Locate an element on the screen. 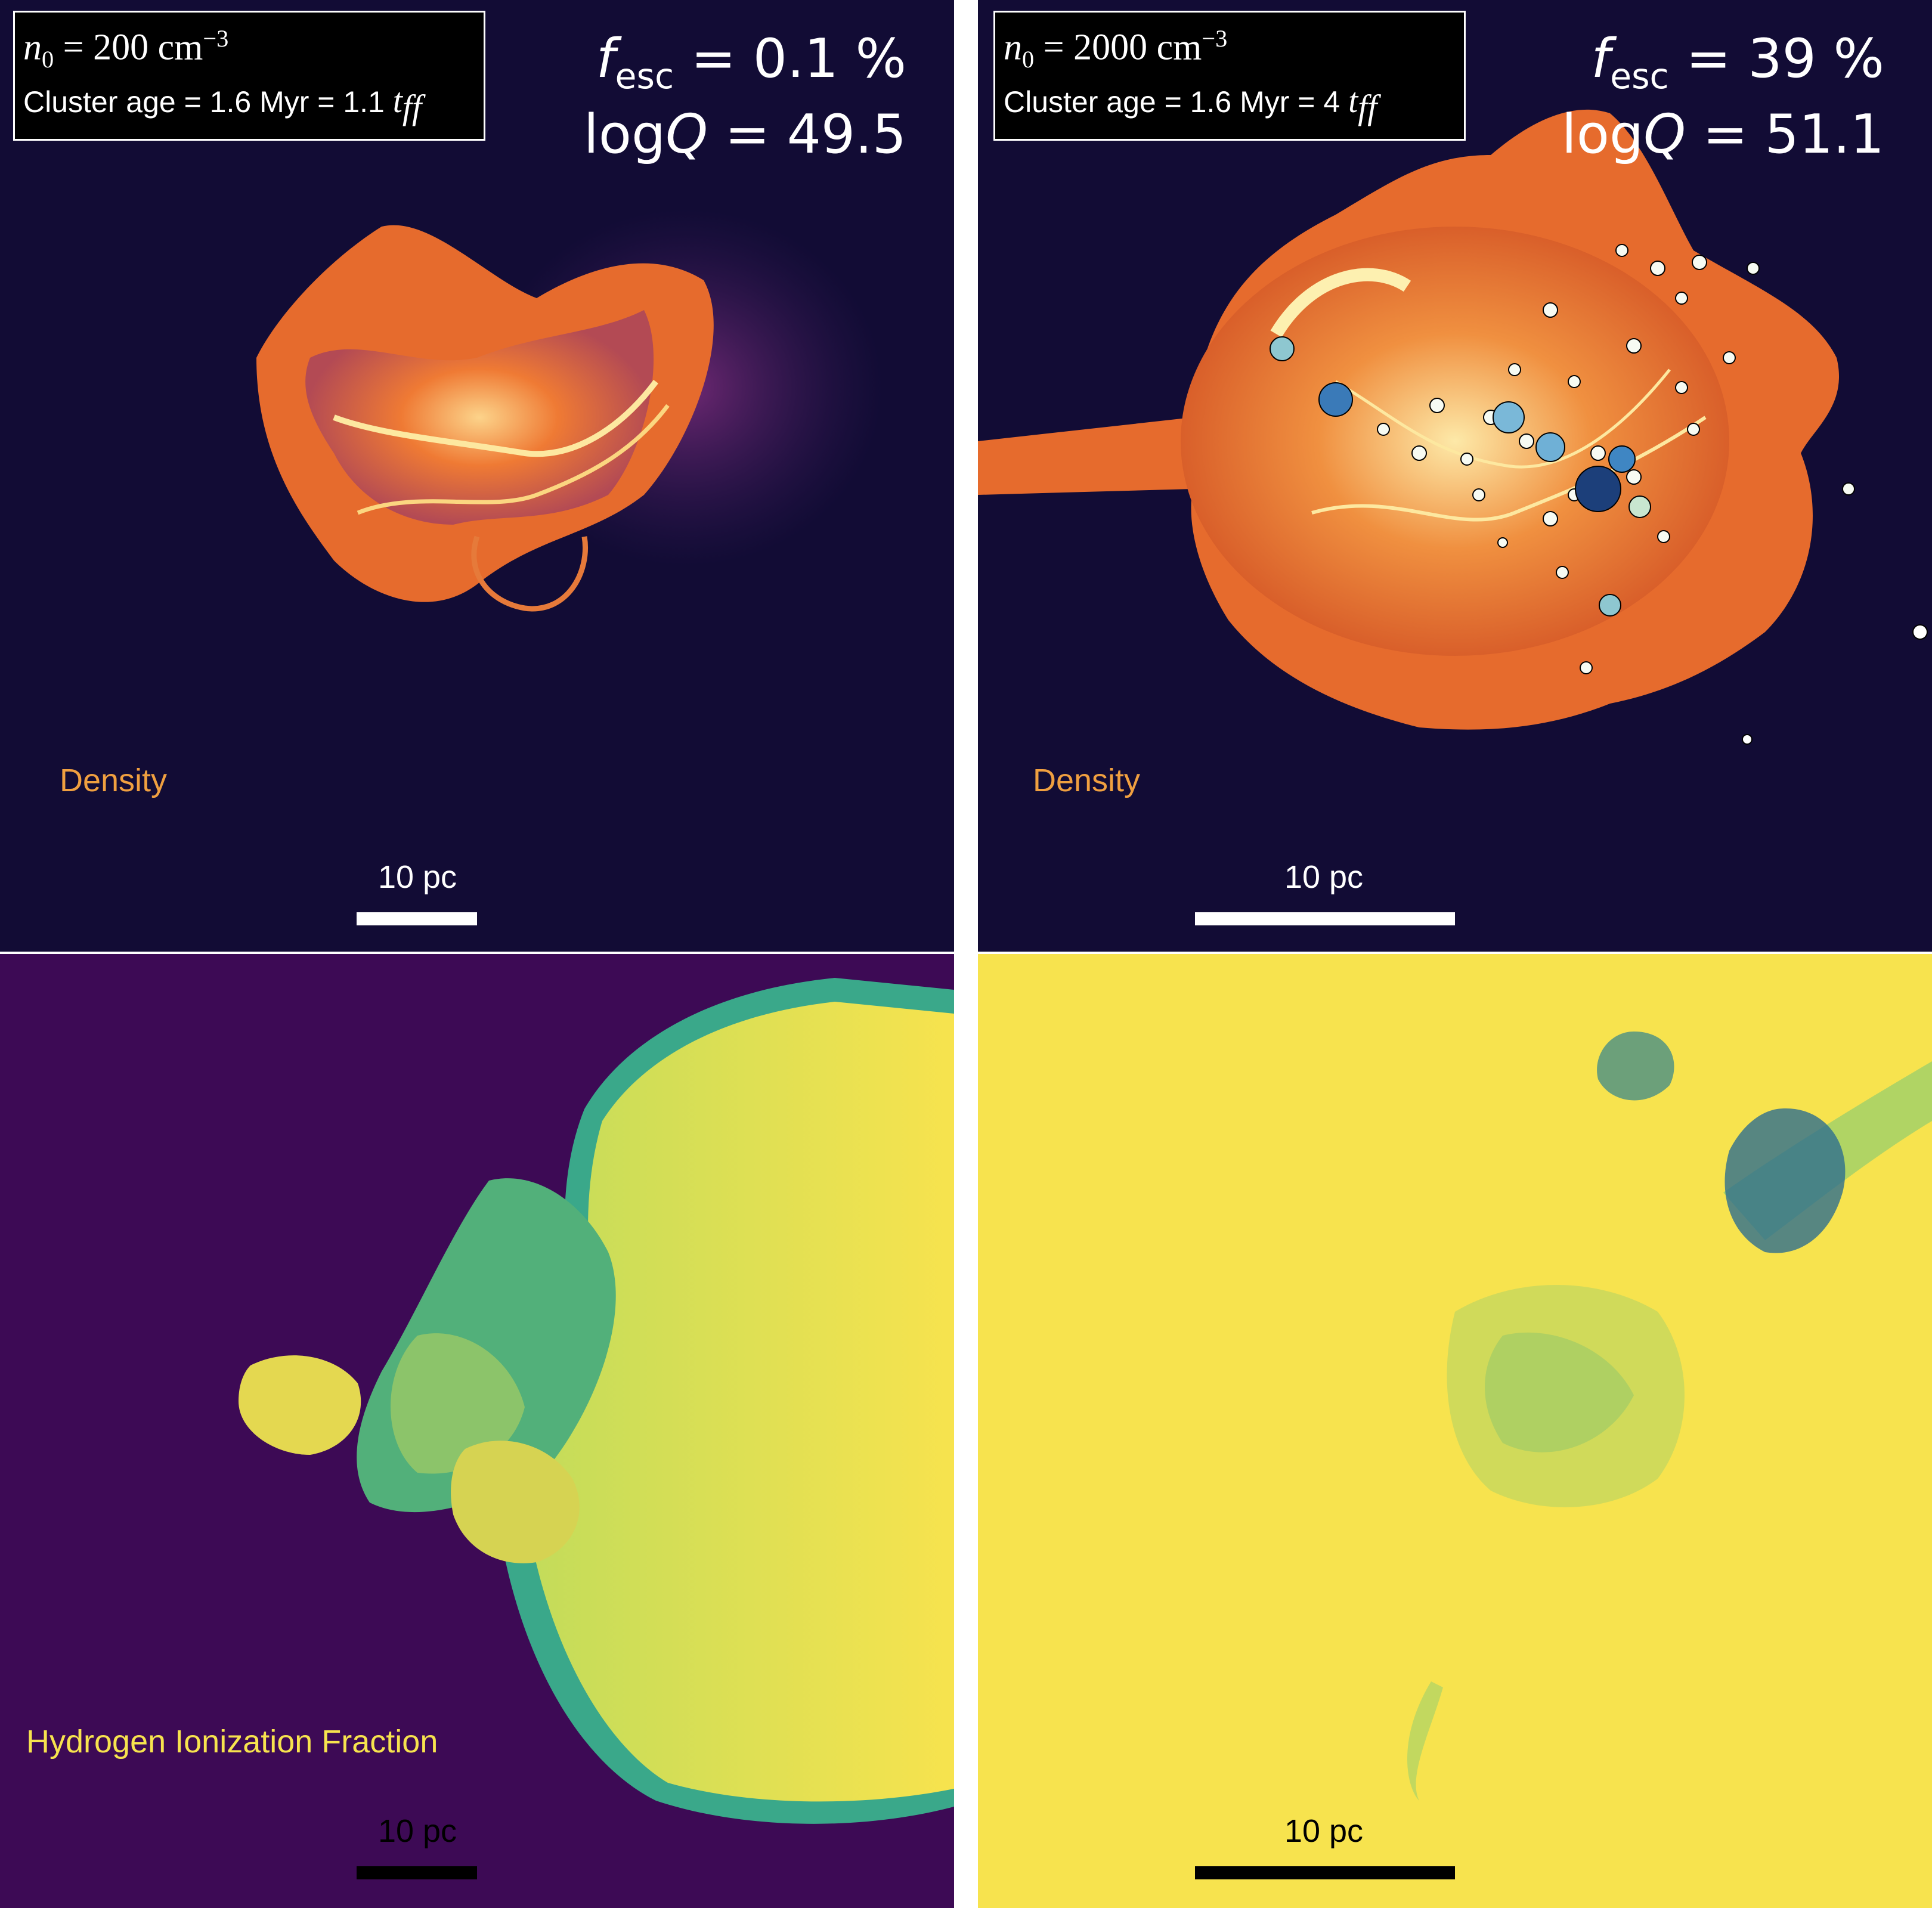 Image resolution: width=1932 pixels, height=1908 pixels. cluster-age-label: Cluster age = 1.6 Myr = 4 tff is located at coordinates (1191, 104).